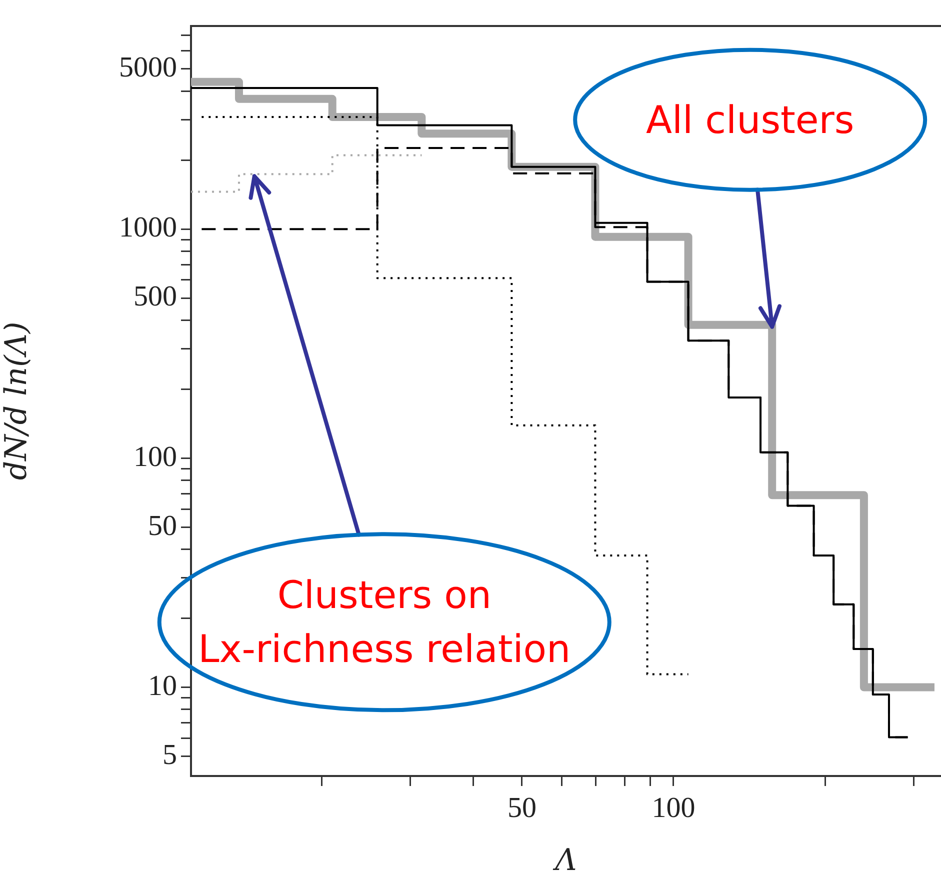 The height and width of the screenshot is (880, 941). Describe the element at coordinates (155, 456) in the screenshot. I see `y-tick-label: 100` at that location.